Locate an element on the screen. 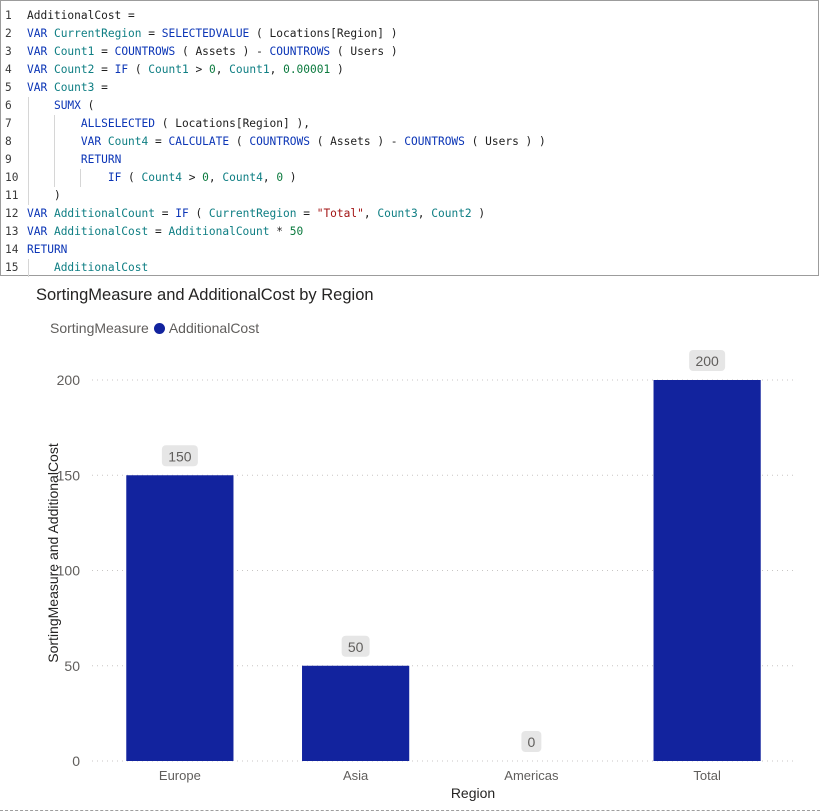 Image resolution: width=820 pixels, height=811 pixels. x-tick-label: Europe is located at coordinates (180, 775).